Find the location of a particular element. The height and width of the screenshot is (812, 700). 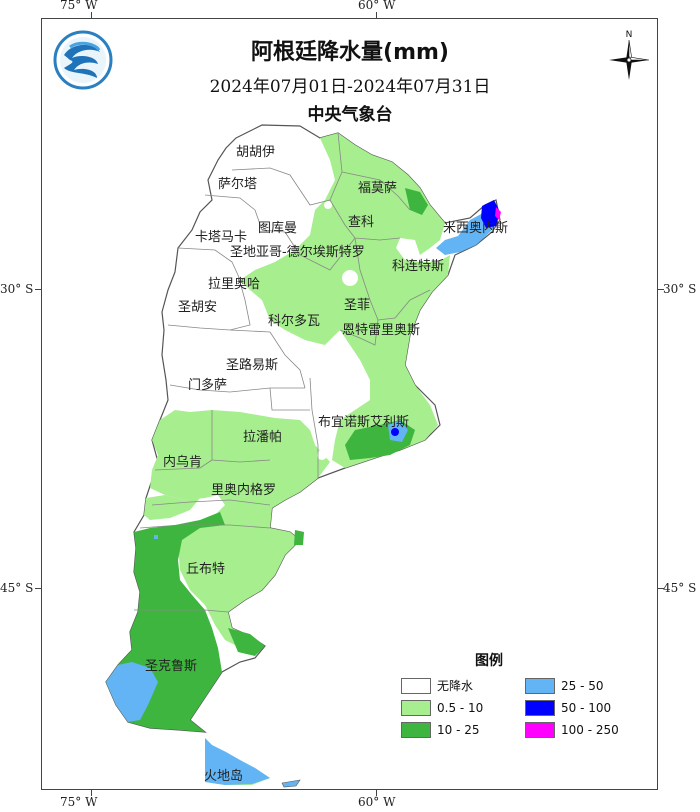

region-label-sanluis: 圣路易斯 is located at coordinates (252, 365).